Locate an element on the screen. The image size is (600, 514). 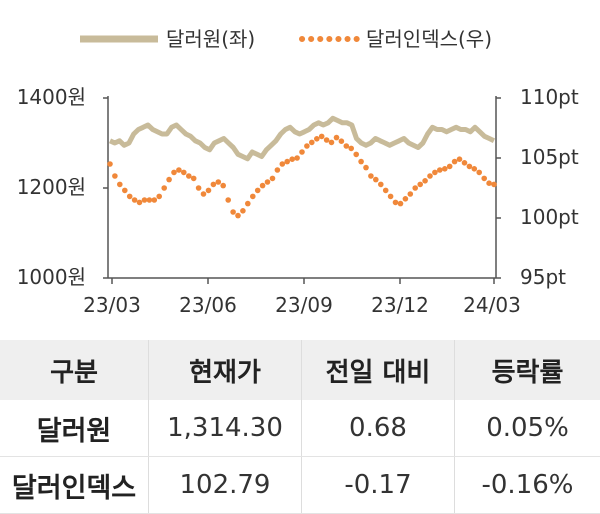
column-header: 전일 대비 is located at coordinates (378, 370).